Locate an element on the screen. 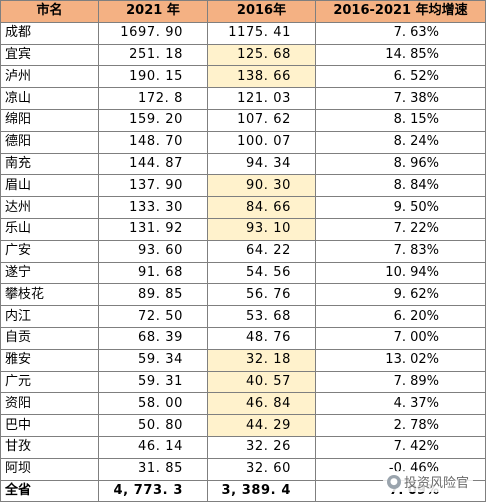  row-2021: 59. 31 is located at coordinates (153, 382).